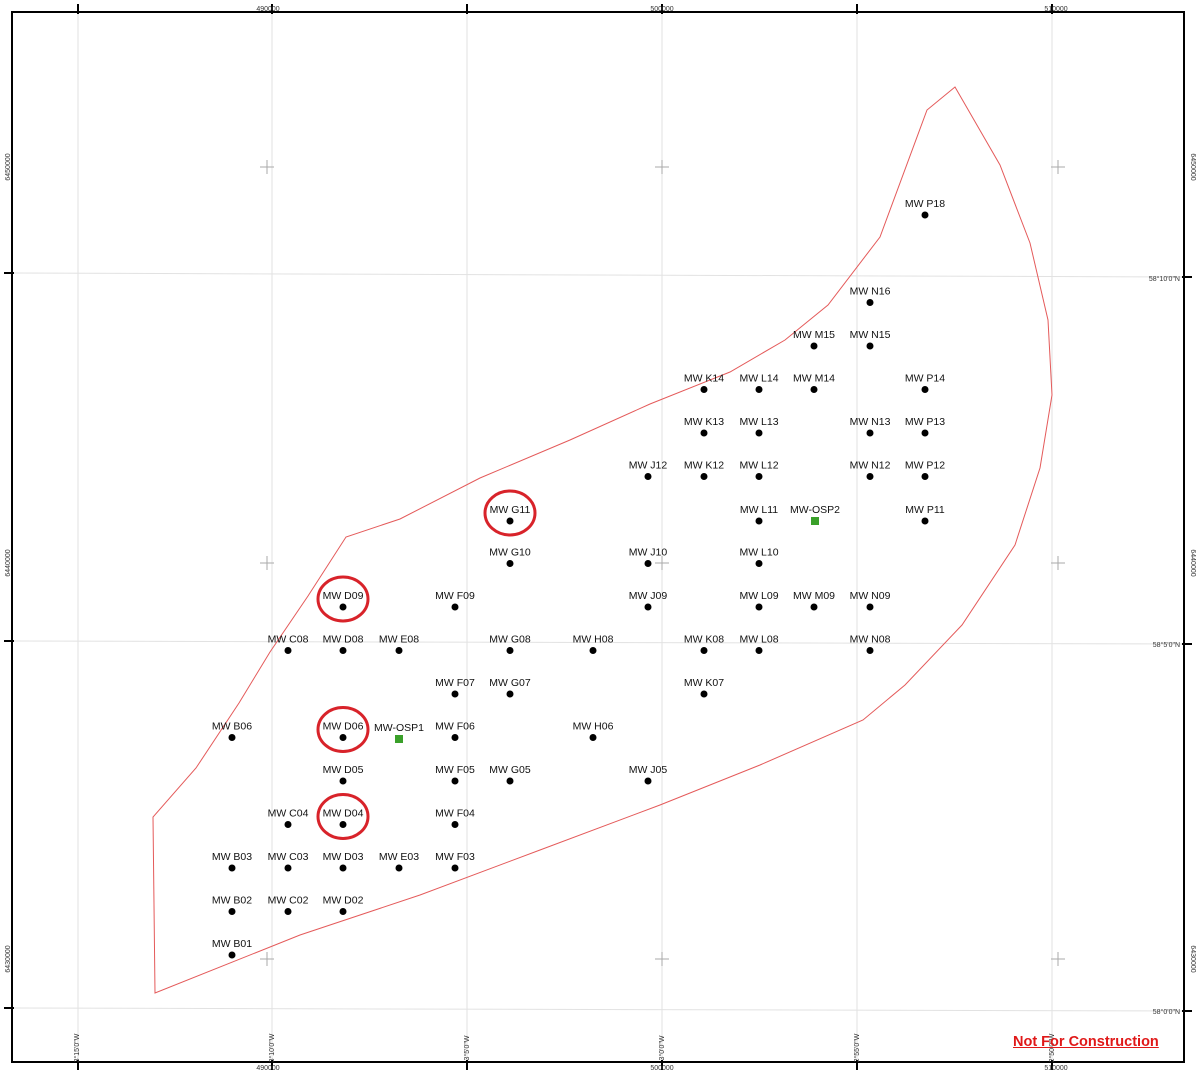  Describe the element at coordinates (758, 379) in the screenshot. I see `turbine-label: MW L14` at that location.